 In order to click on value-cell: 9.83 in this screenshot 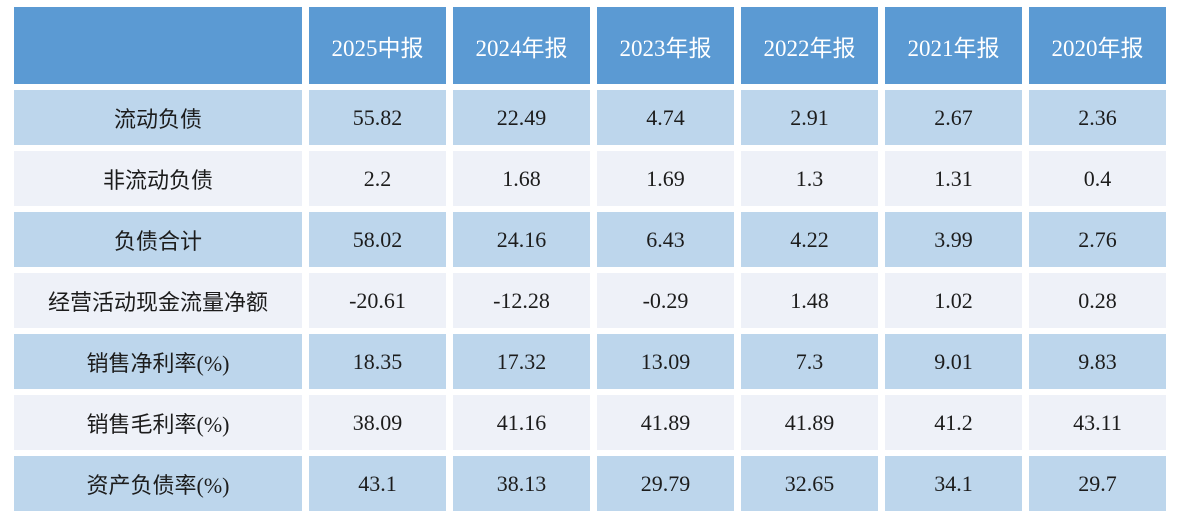, I will do `click(1097, 361)`.